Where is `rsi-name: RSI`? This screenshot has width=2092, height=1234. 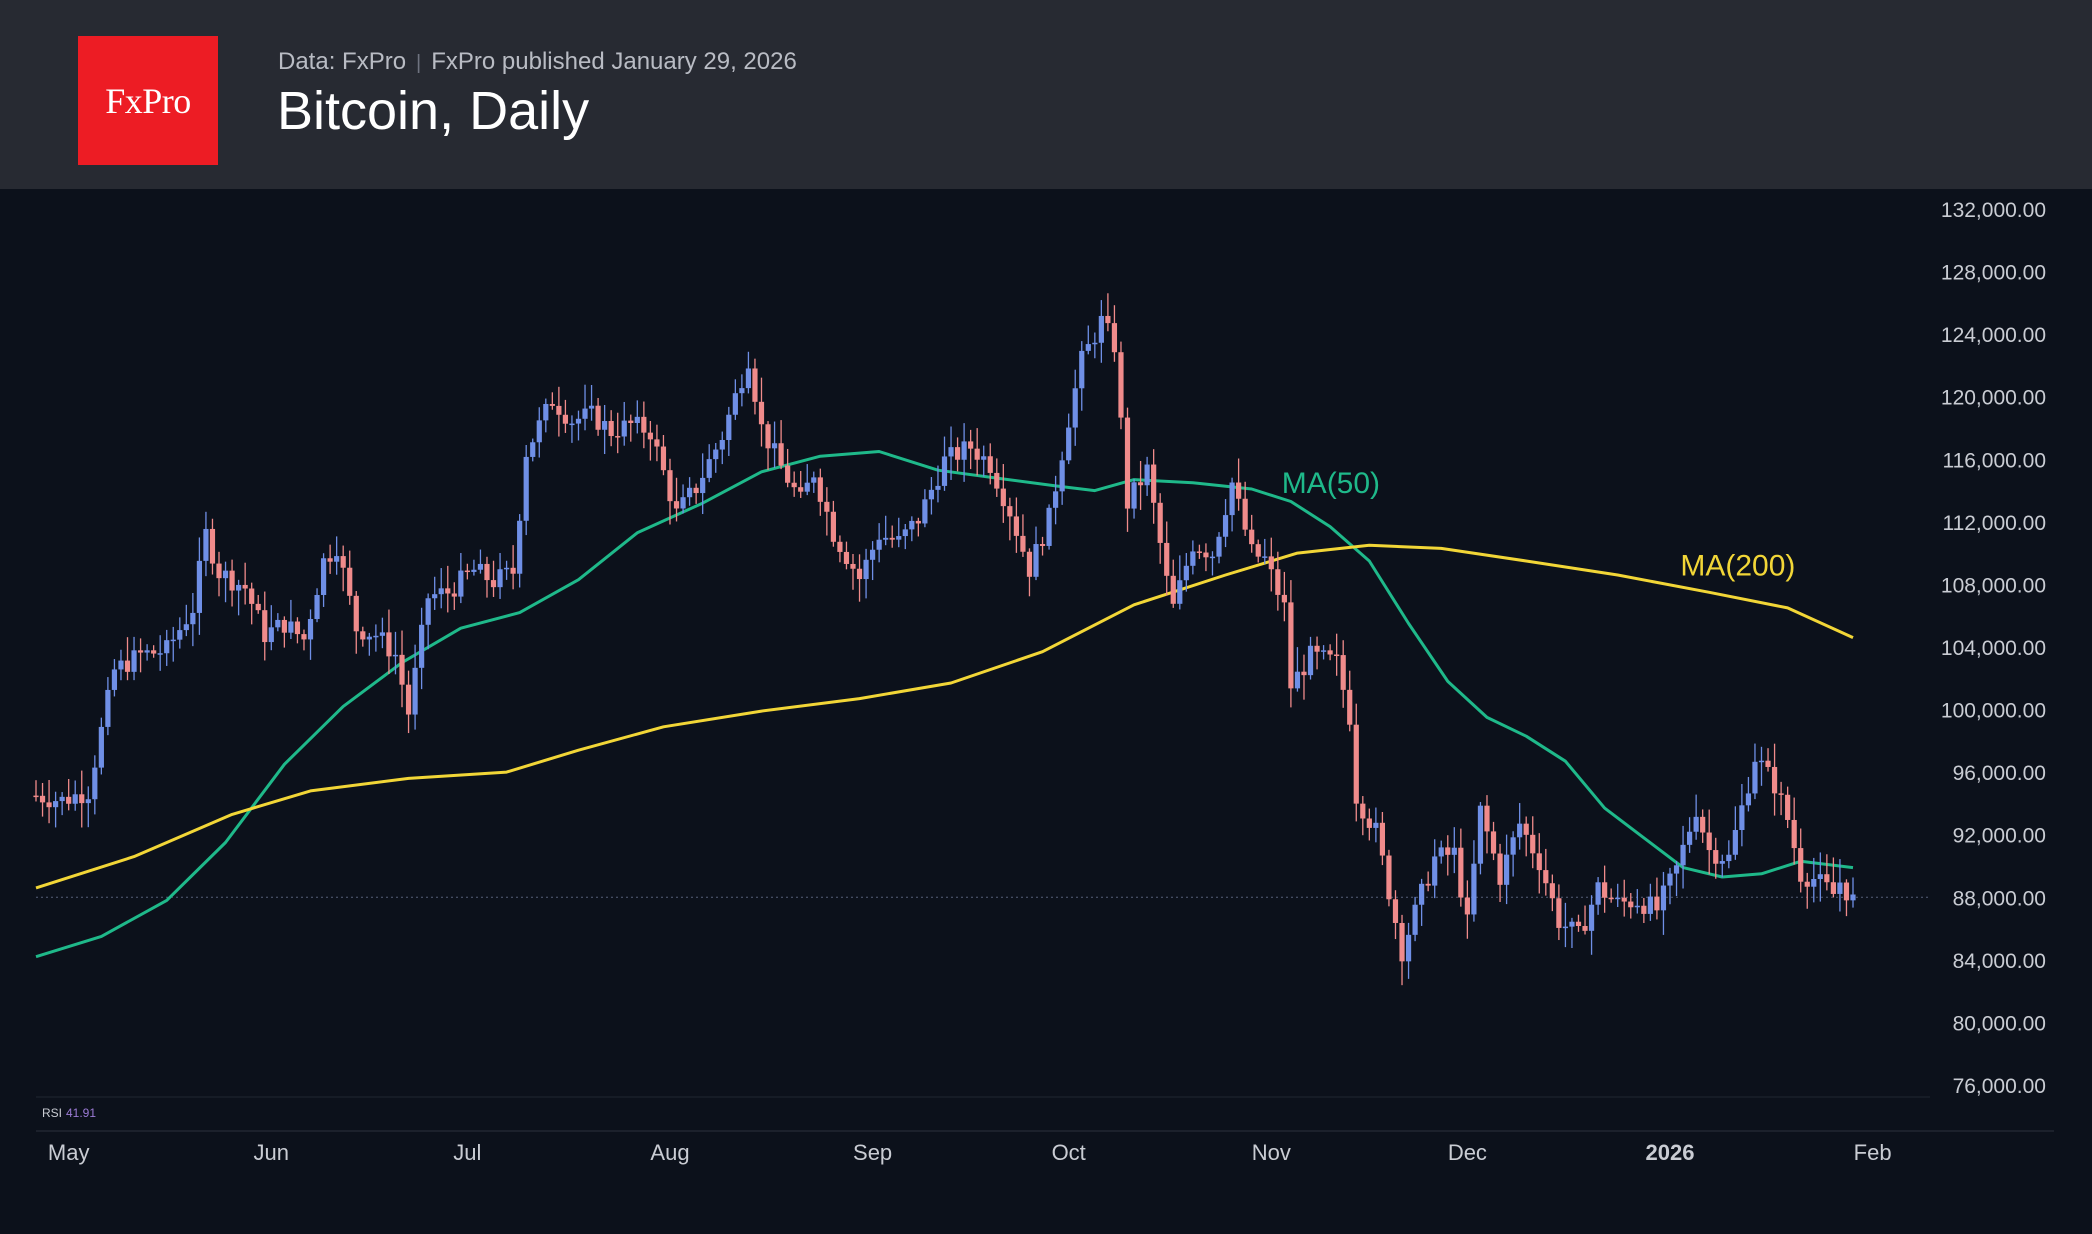 rsi-name: RSI is located at coordinates (52, 1113).